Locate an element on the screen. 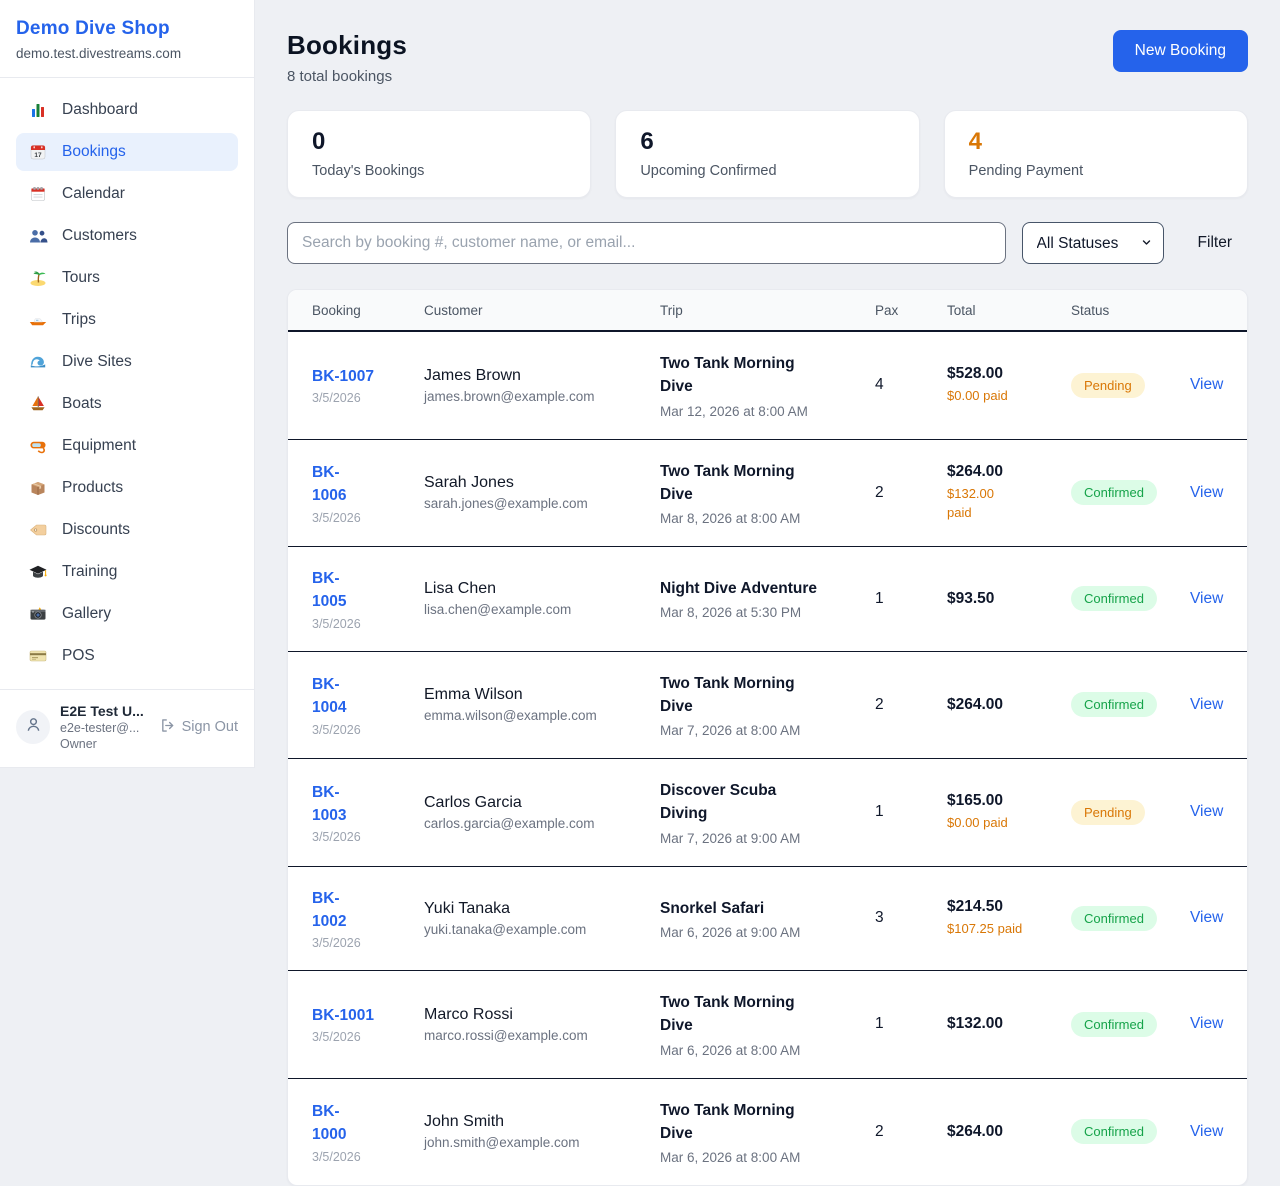 The width and height of the screenshot is (1280, 1186). sidebar-item-bookings: 17 Bookings is located at coordinates (127, 152).